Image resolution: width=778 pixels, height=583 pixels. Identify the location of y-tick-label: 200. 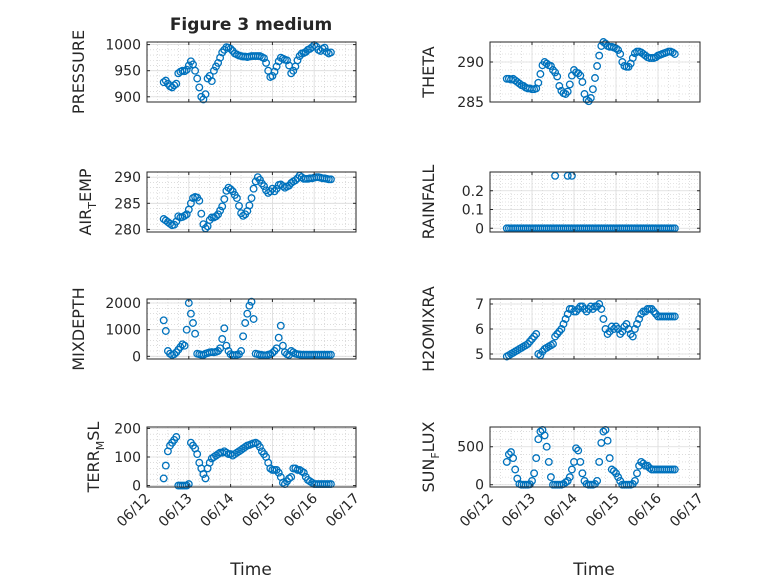
(127, 429).